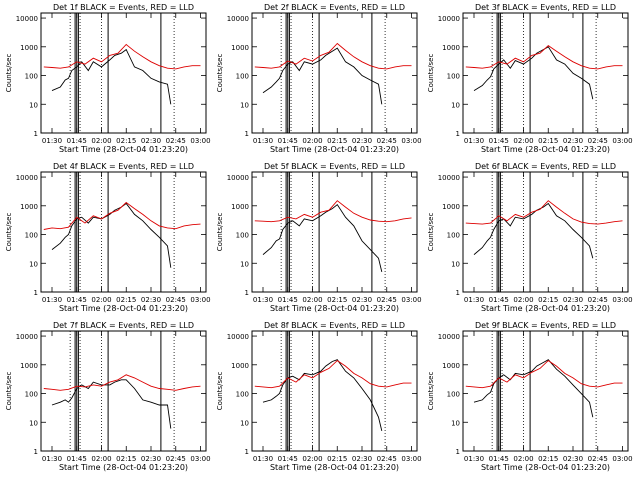 The width and height of the screenshot is (640, 480). Describe the element at coordinates (334, 7) in the screenshot. I see `chart-title: Det 2f BLACK = Events, RED = LLD` at that location.